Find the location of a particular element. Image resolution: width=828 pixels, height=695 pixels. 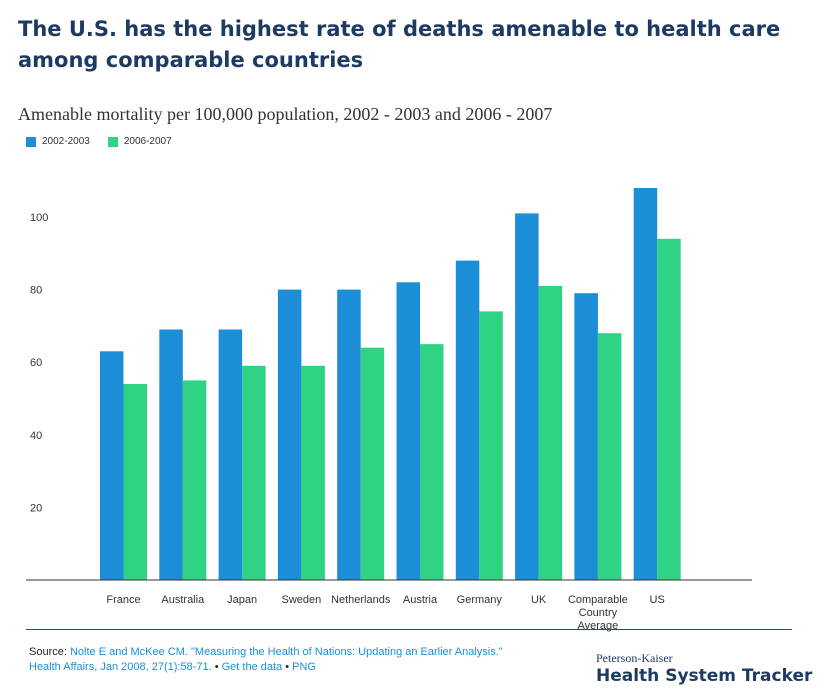

footer-divider is located at coordinates (409, 629).